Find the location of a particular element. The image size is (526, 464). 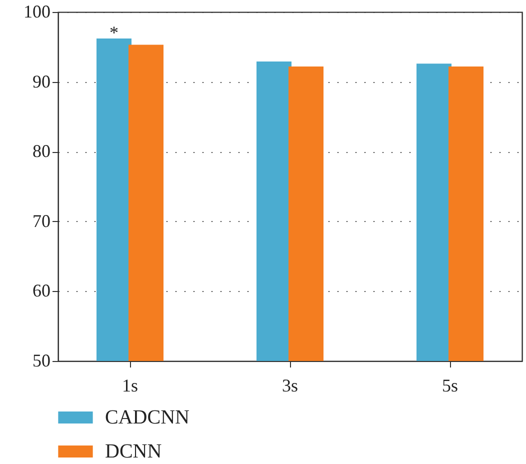

y-tick-label: 50 is located at coordinates (41, 360).